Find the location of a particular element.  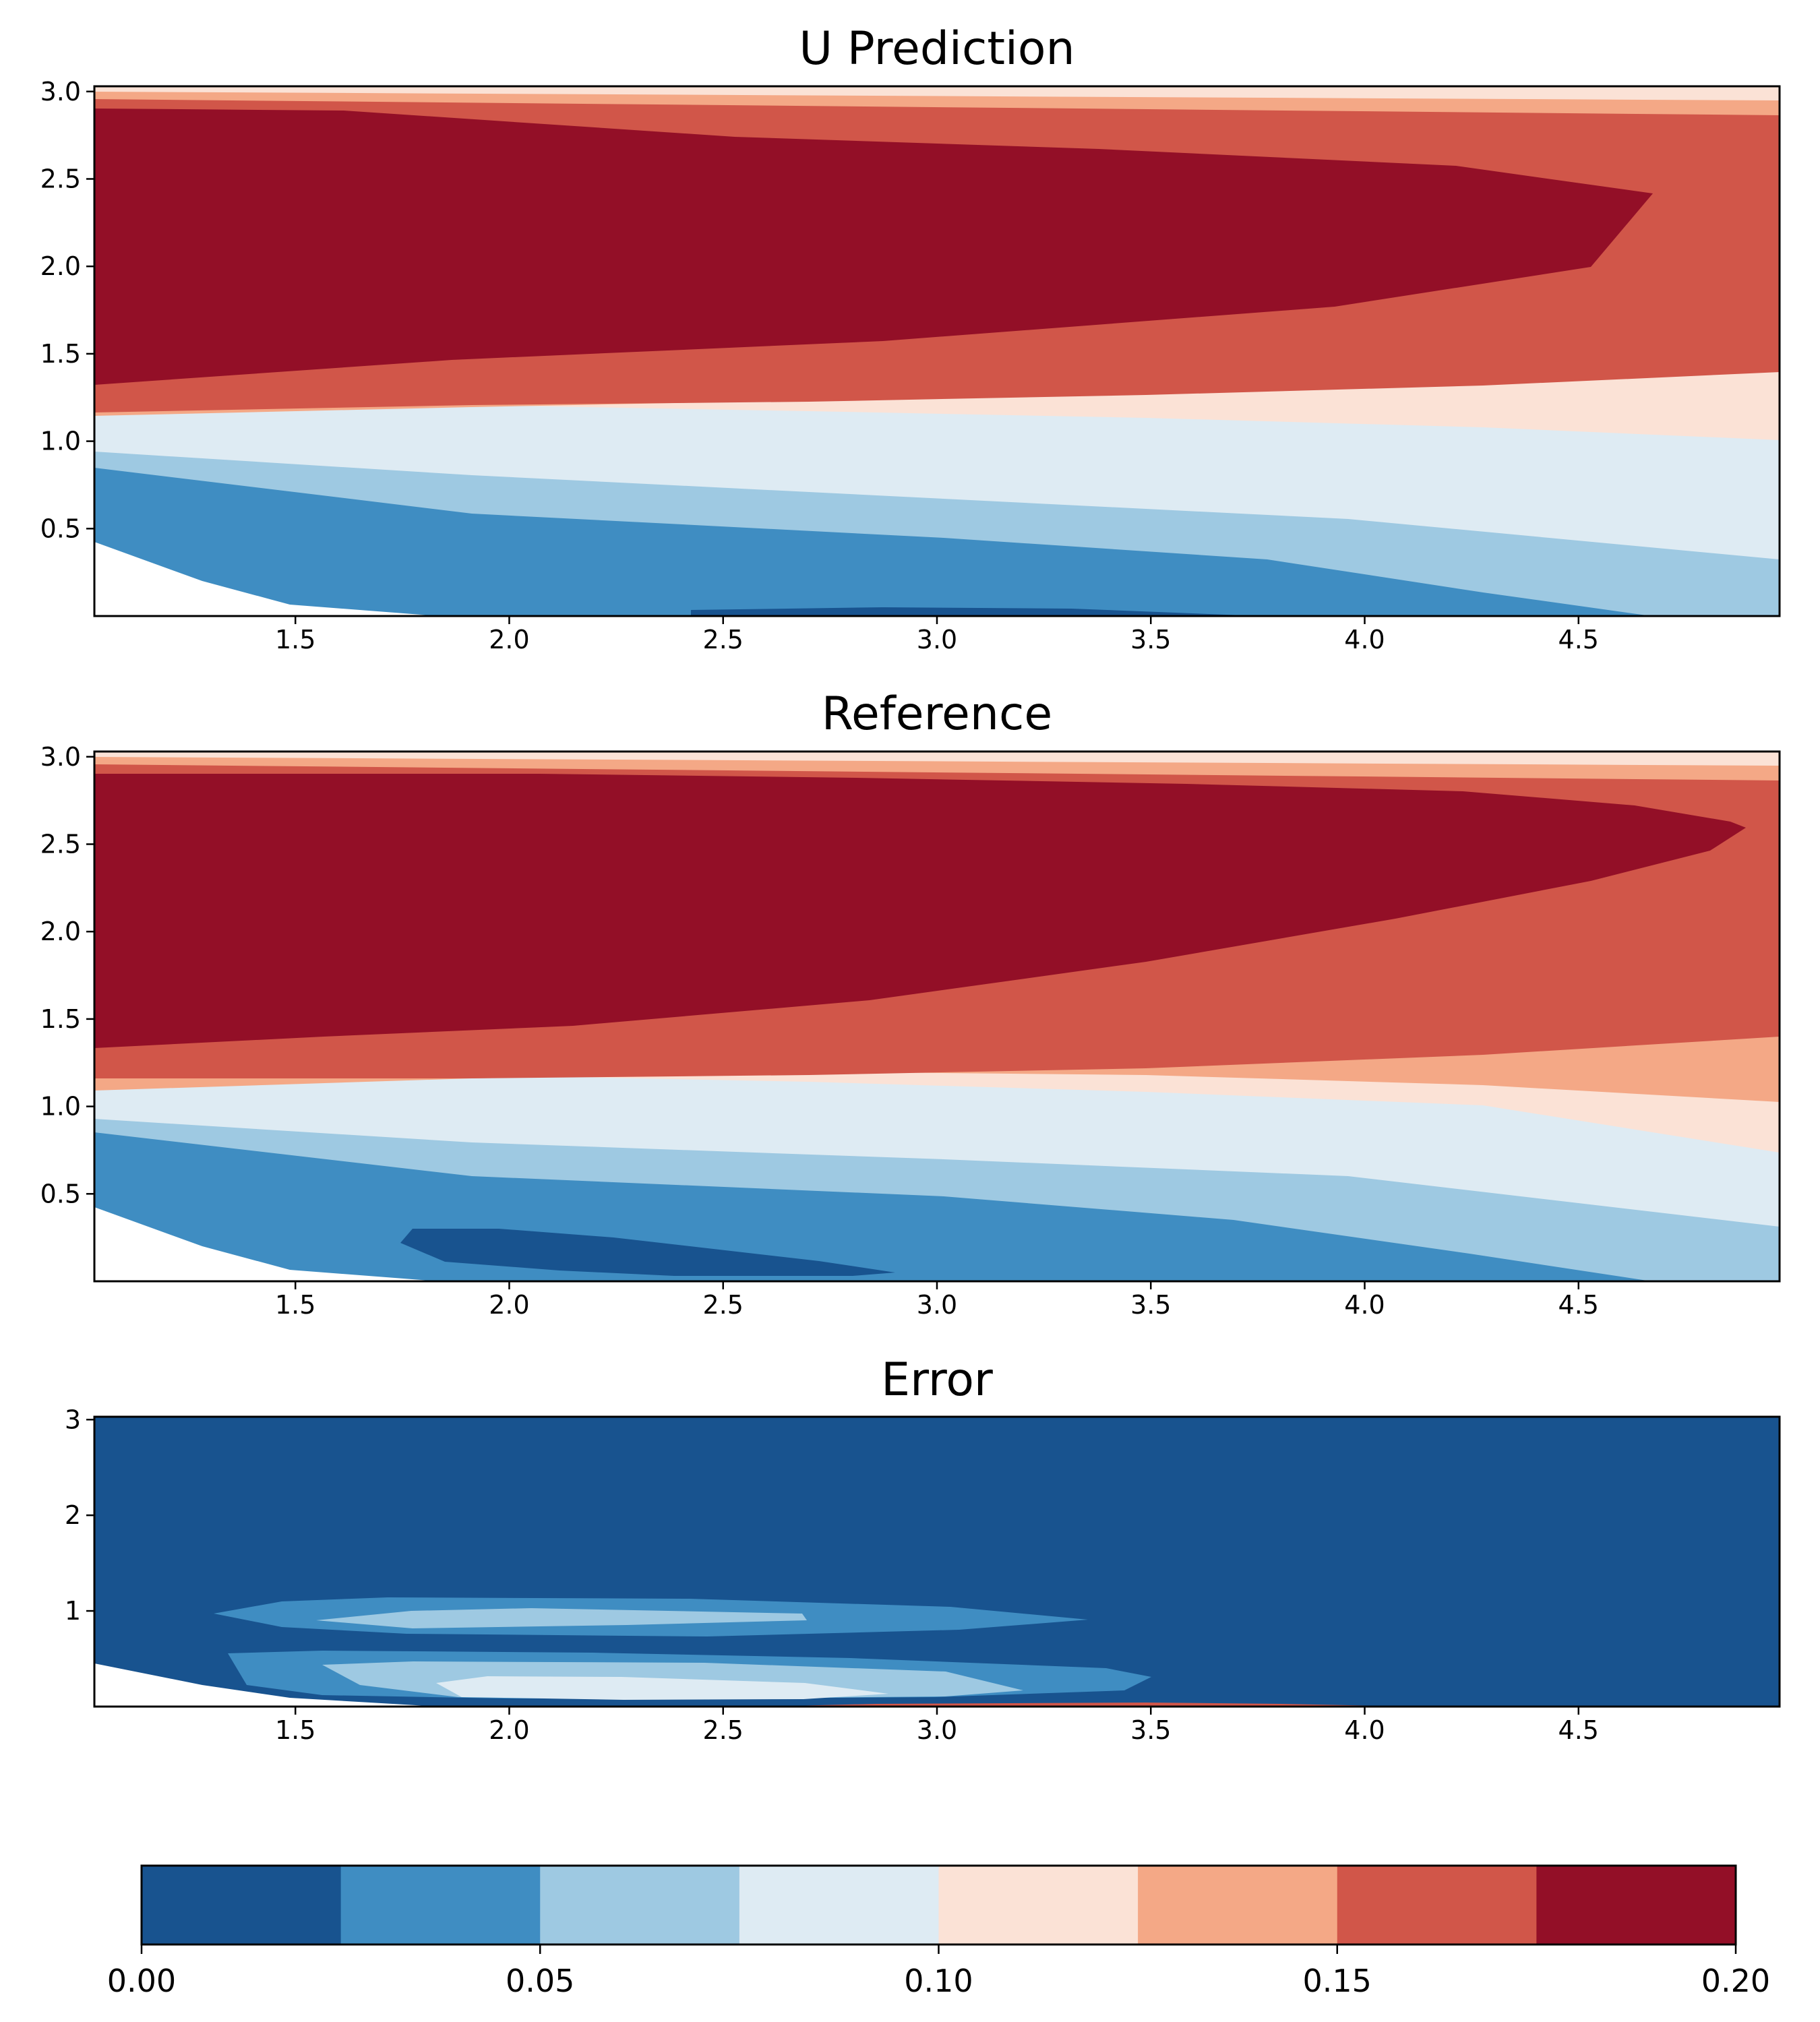

colorbar-tick-label: 0.10 is located at coordinates (938, 1981).